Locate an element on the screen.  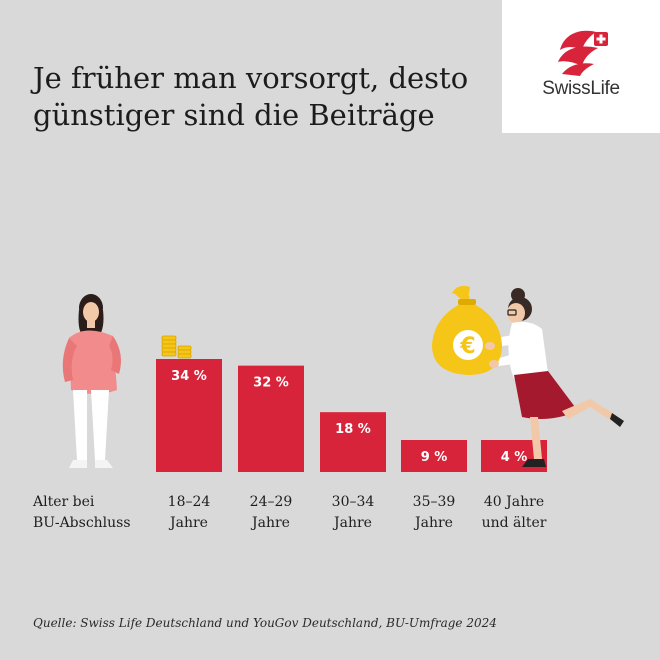
title-line-2: günstiger sind die Beiträge is located at coordinates (234, 115).